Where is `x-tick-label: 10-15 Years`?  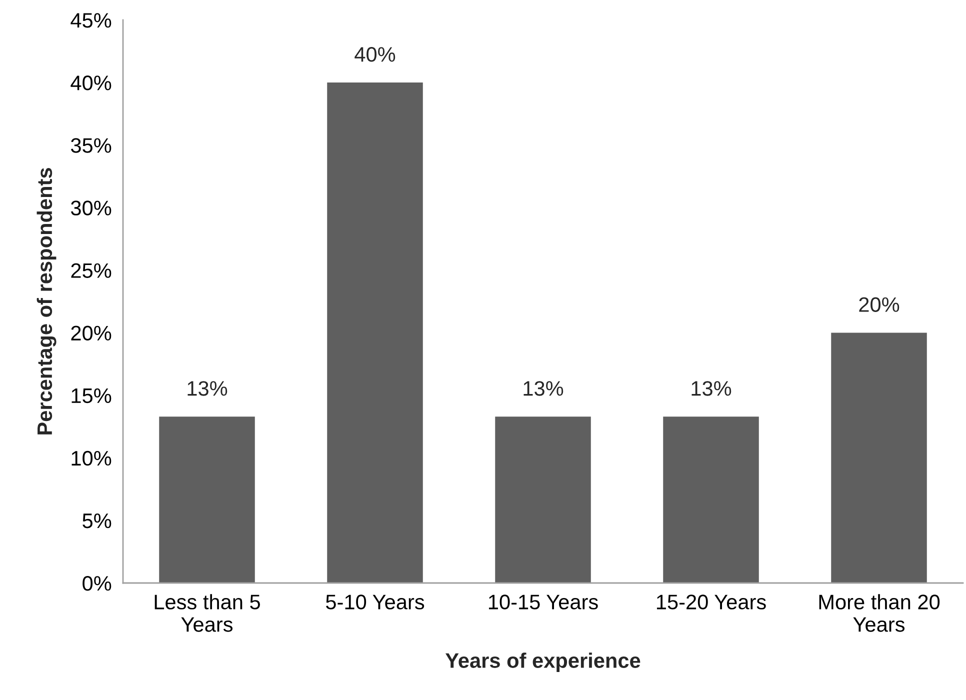
x-tick-label: 10-15 Years is located at coordinates (543, 602).